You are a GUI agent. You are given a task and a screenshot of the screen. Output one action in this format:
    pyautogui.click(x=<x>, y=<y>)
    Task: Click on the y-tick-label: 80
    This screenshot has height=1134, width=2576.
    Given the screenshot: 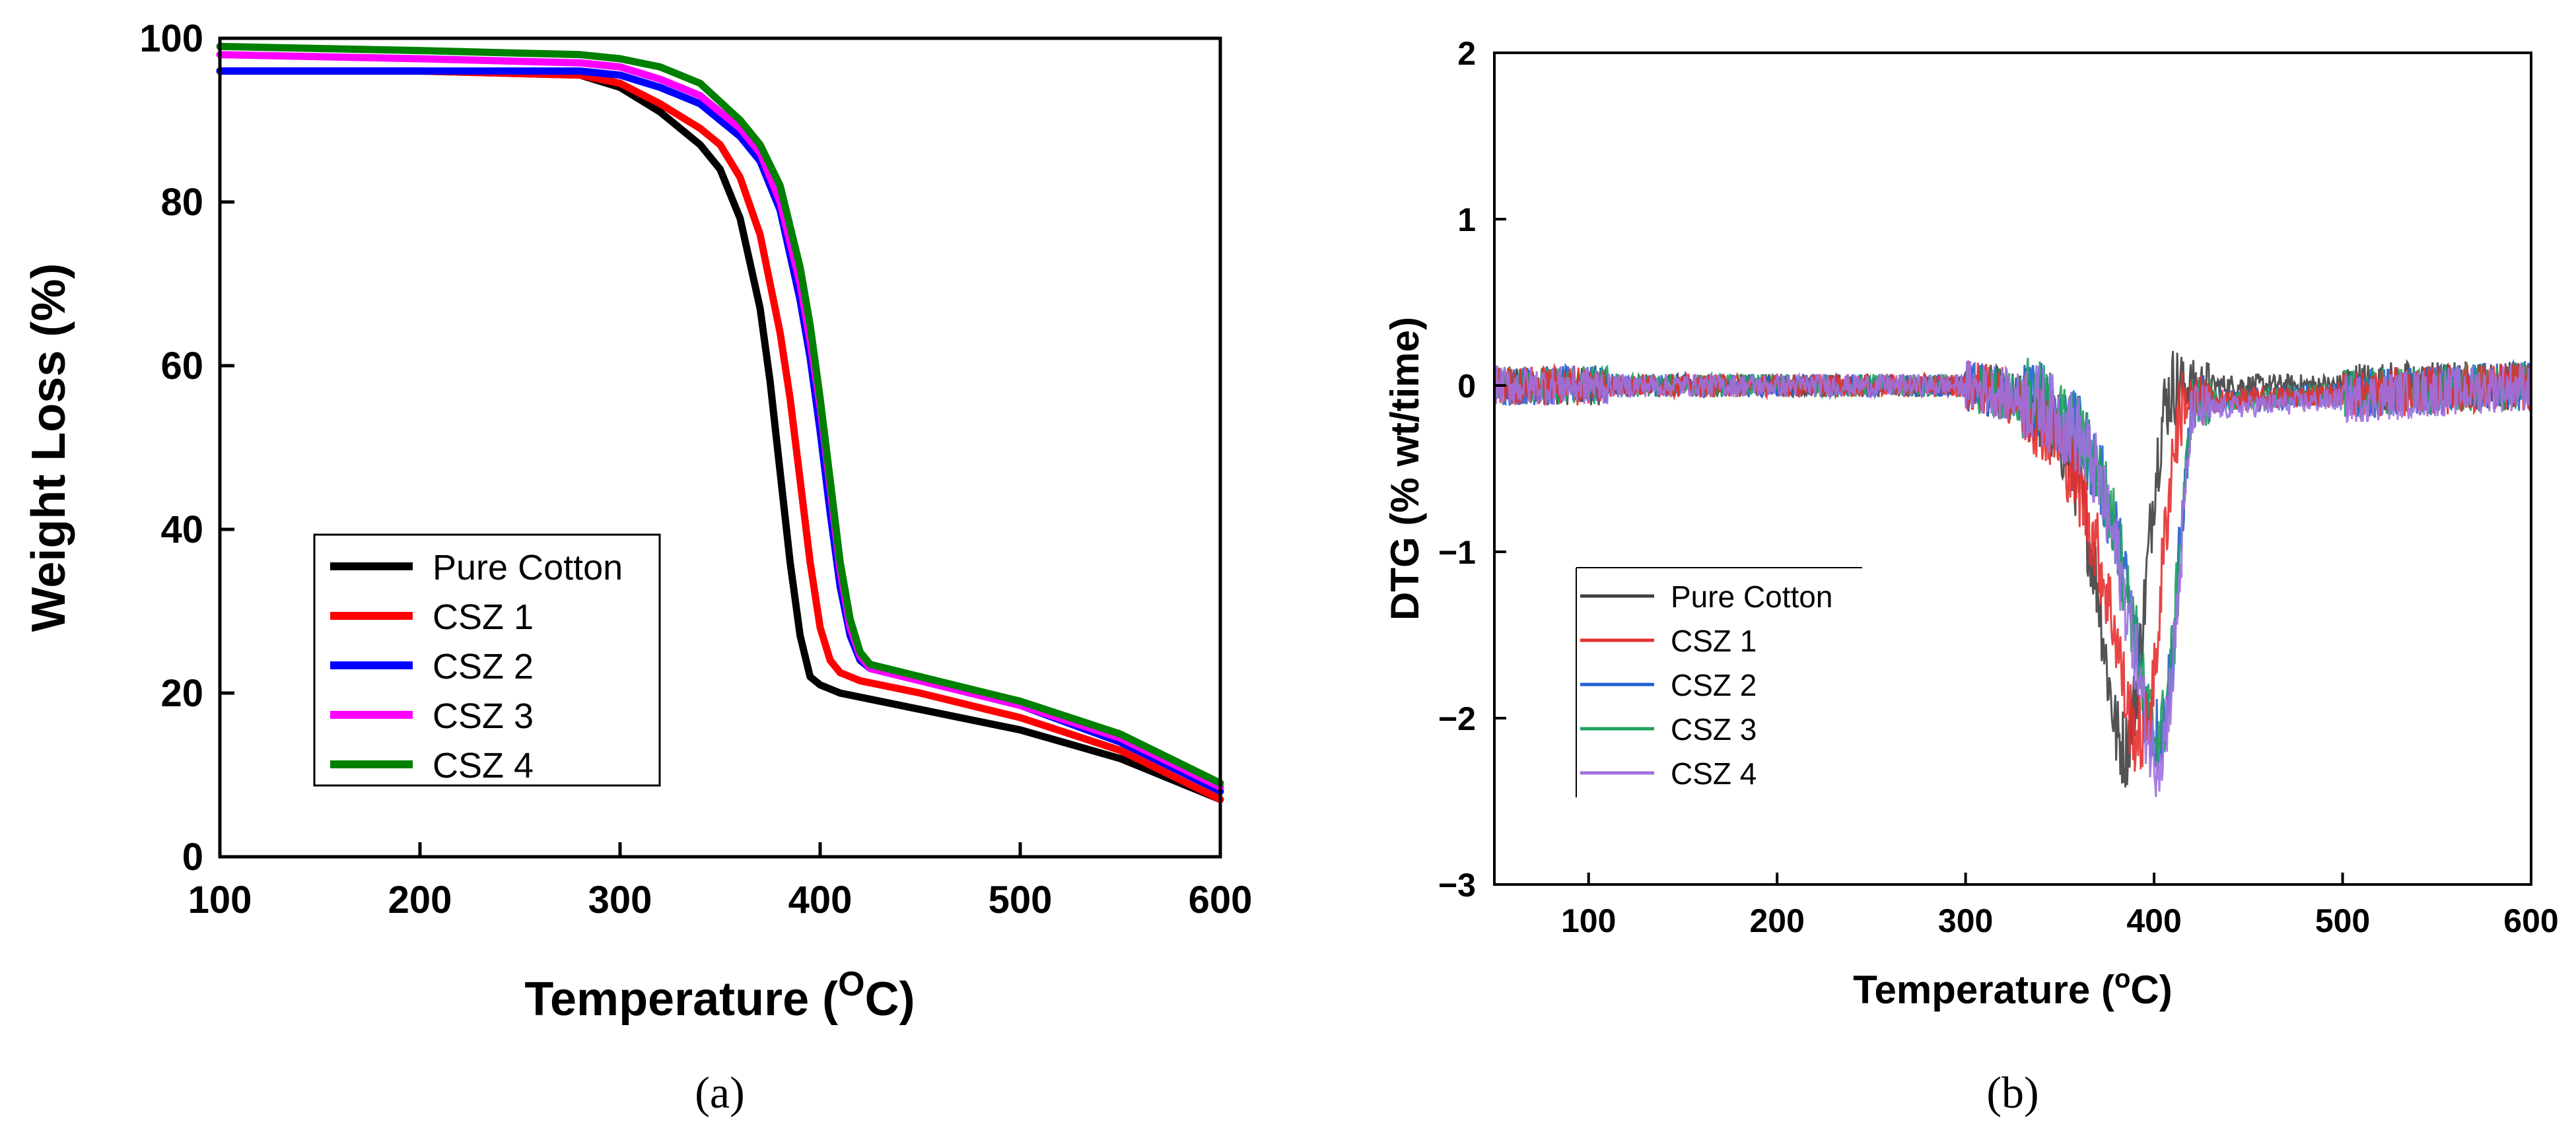 What is the action you would take?
    pyautogui.click(x=181, y=202)
    